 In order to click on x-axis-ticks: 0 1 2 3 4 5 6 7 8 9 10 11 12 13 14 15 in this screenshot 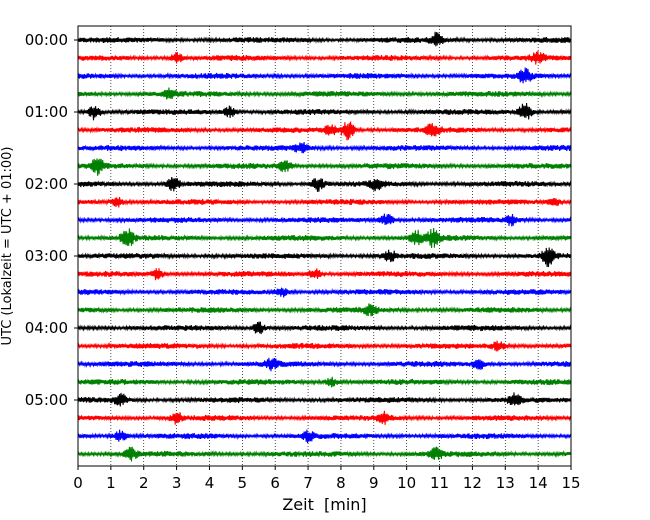, I will do `click(327, 479)`.